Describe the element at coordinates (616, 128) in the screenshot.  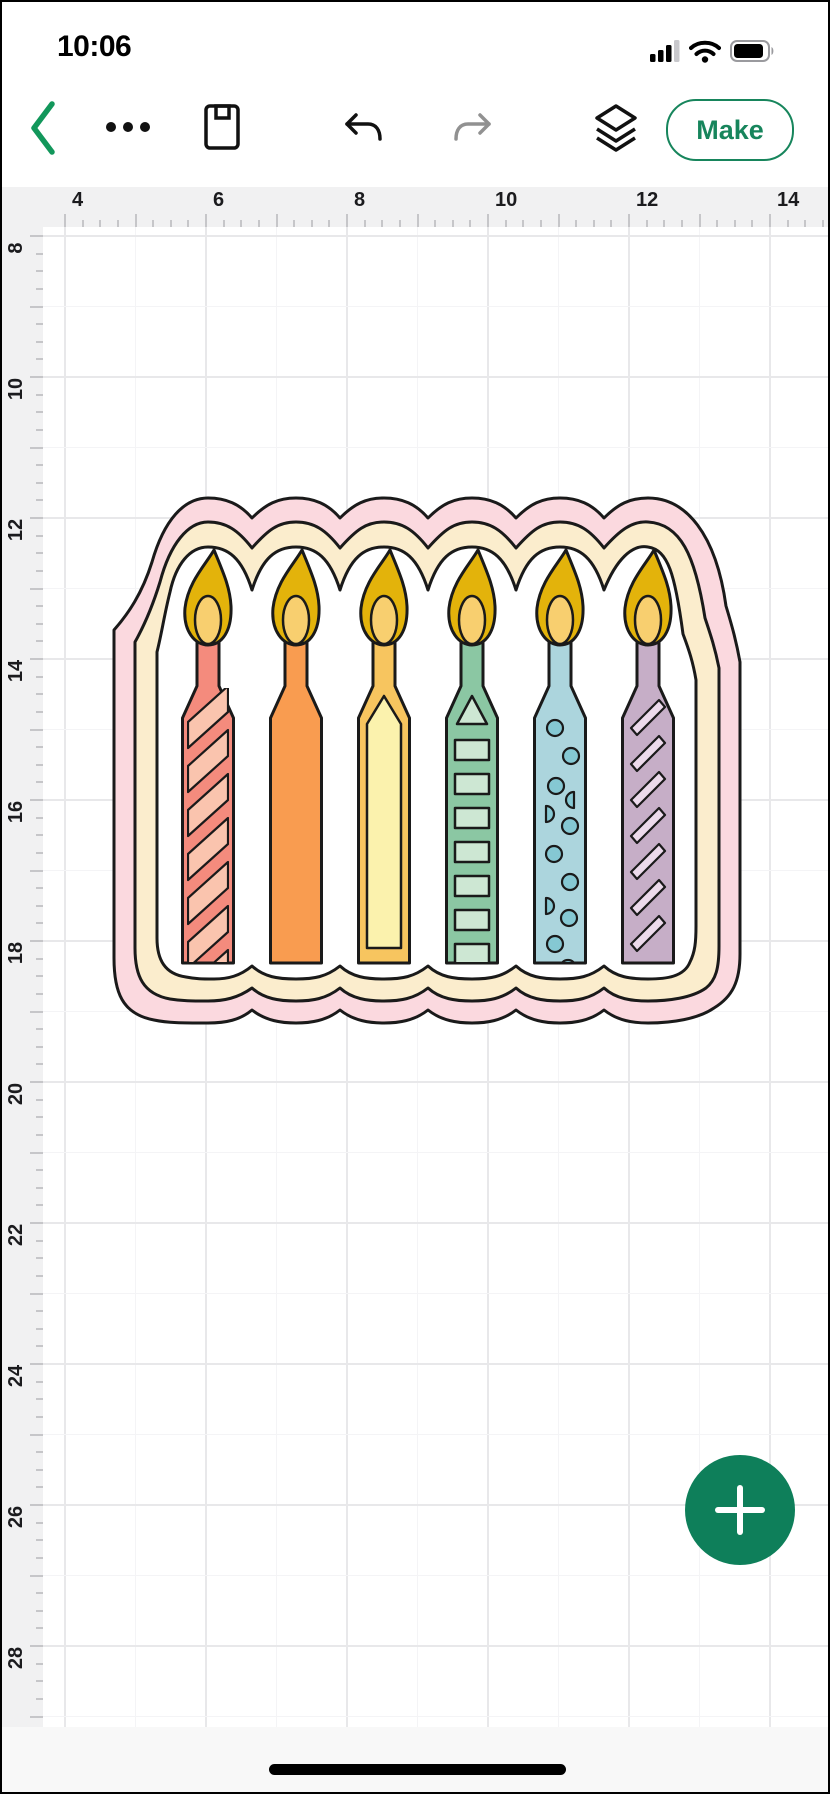
I see `layers-button` at that location.